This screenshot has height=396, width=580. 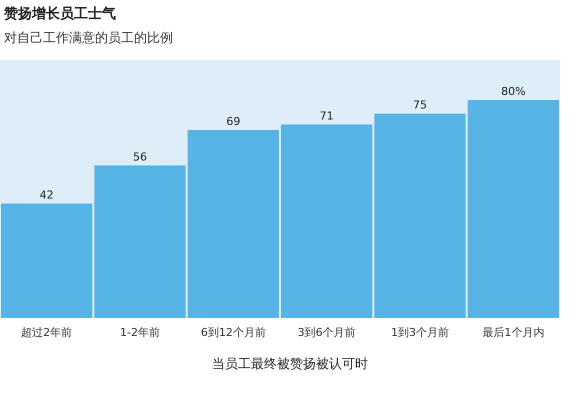 I want to click on data-label: 56, so click(x=140, y=157).